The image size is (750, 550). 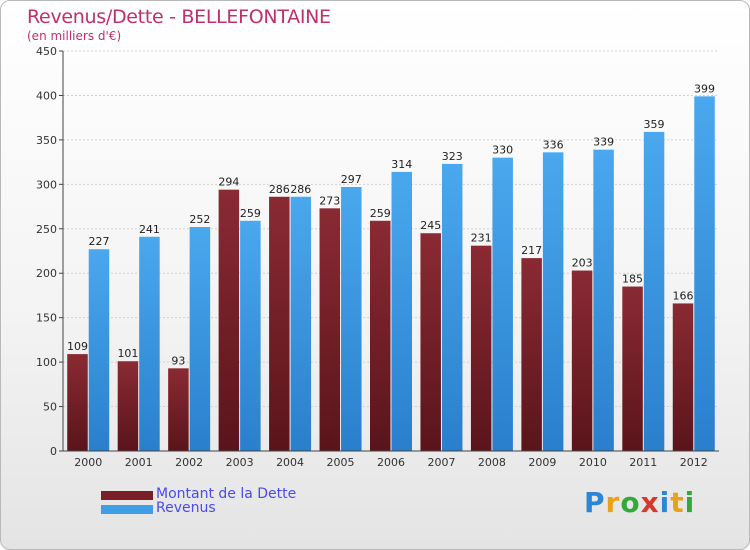 What do you see at coordinates (228, 182) in the screenshot?
I see `data-label-dette: 294` at bounding box center [228, 182].